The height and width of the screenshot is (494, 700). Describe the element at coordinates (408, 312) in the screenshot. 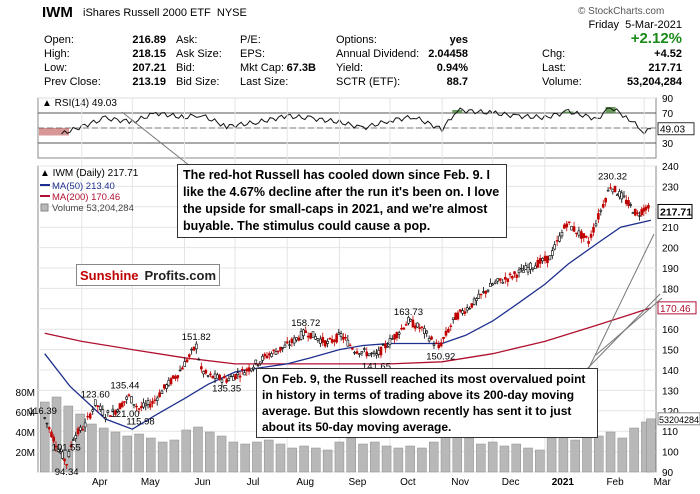

I see `price-extreme-label: 163.73` at that location.